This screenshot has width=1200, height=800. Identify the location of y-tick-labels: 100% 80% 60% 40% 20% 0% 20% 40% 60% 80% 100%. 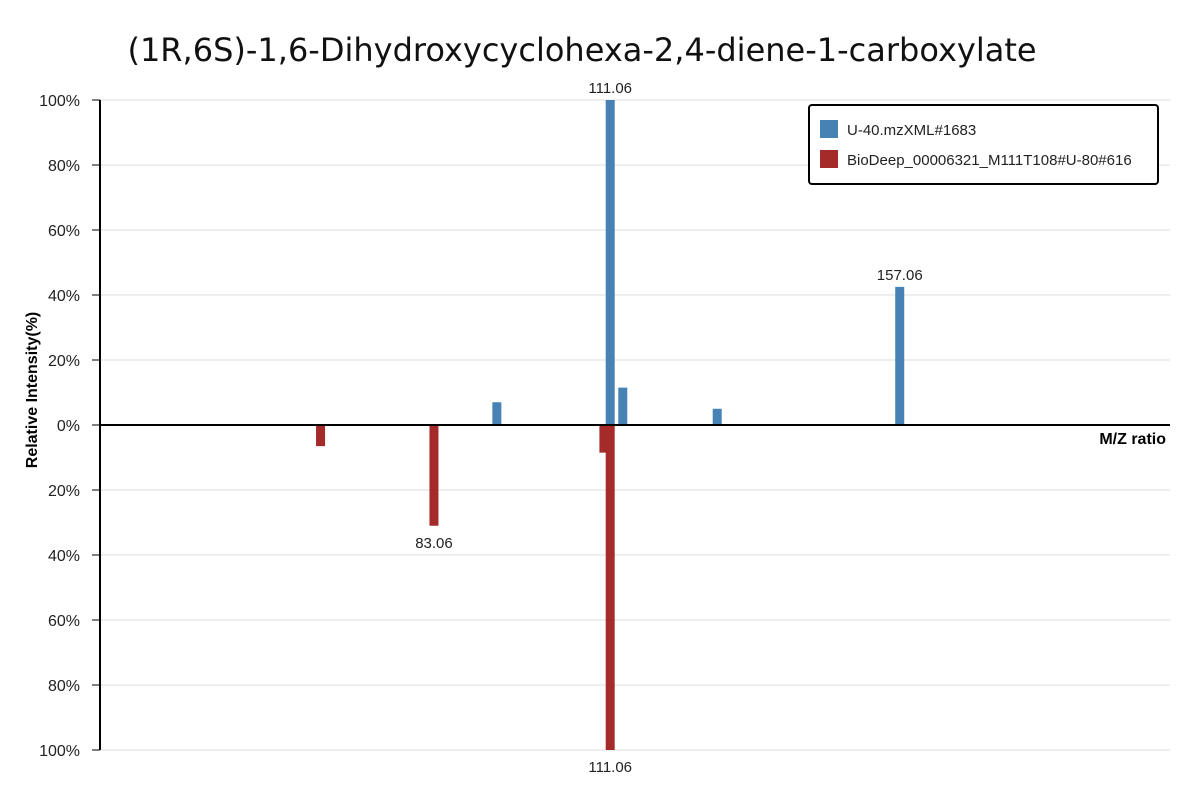
(69, 426).